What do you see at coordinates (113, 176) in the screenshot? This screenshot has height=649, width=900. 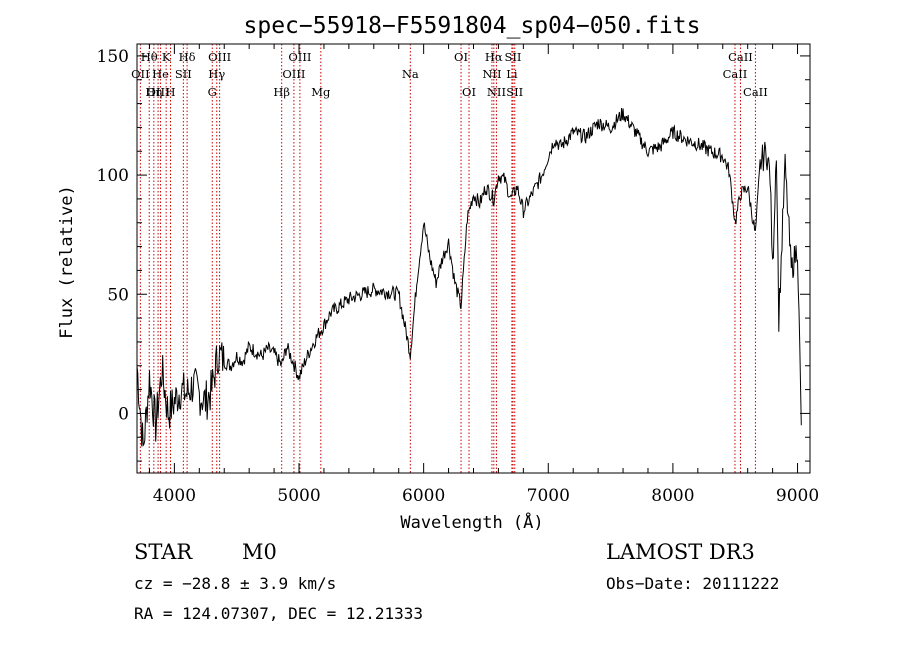 I see `y-tick-label: 100` at bounding box center [113, 176].